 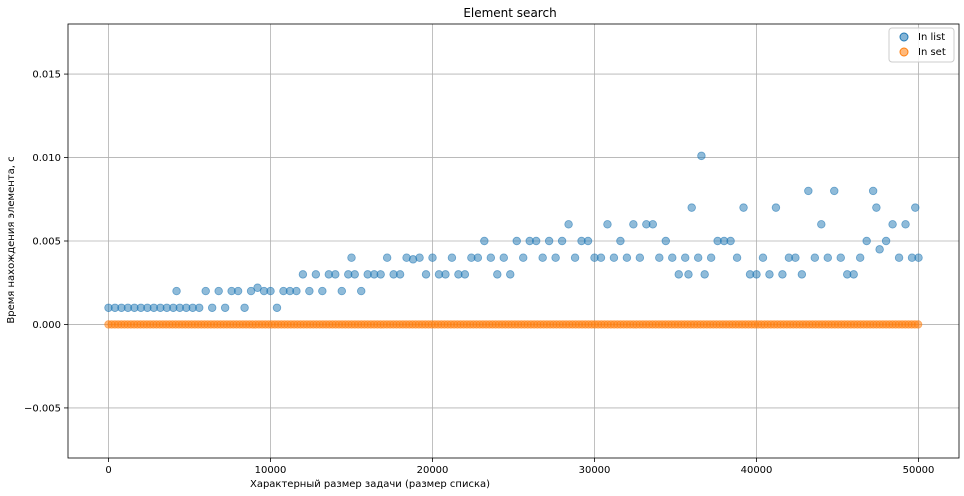 What do you see at coordinates (904, 52) in the screenshot?
I see `legend-marker-in-set` at bounding box center [904, 52].